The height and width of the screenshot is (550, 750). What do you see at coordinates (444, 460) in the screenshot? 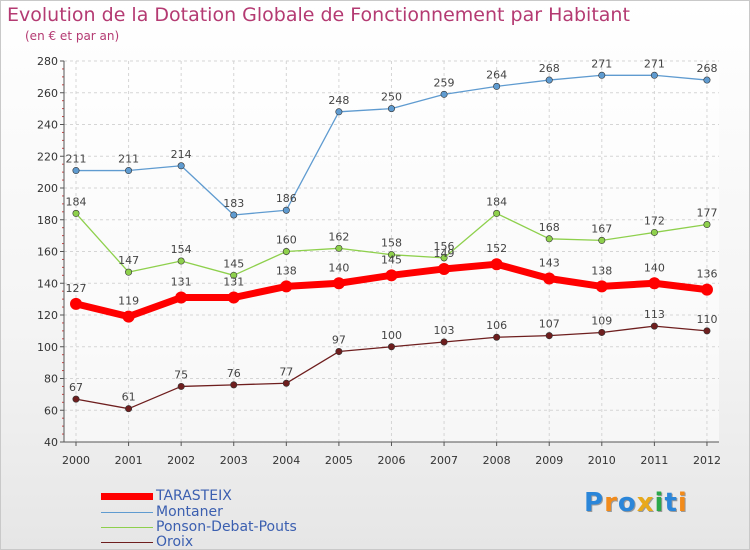
I see `x-tick-label: 2007` at bounding box center [444, 460].